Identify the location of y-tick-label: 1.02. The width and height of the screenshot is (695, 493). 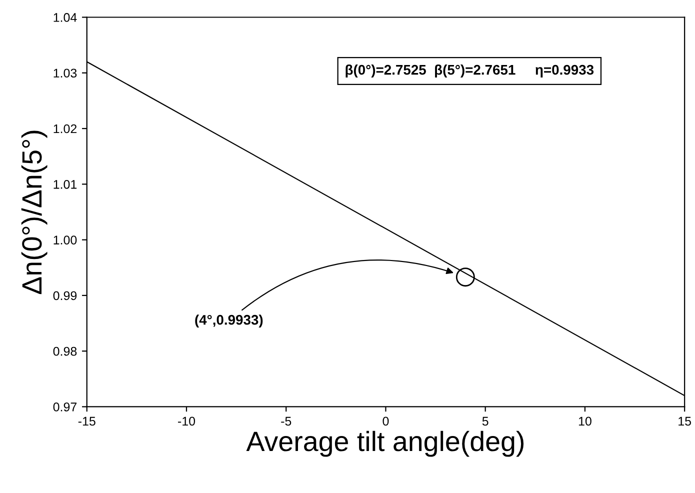
(65, 129).